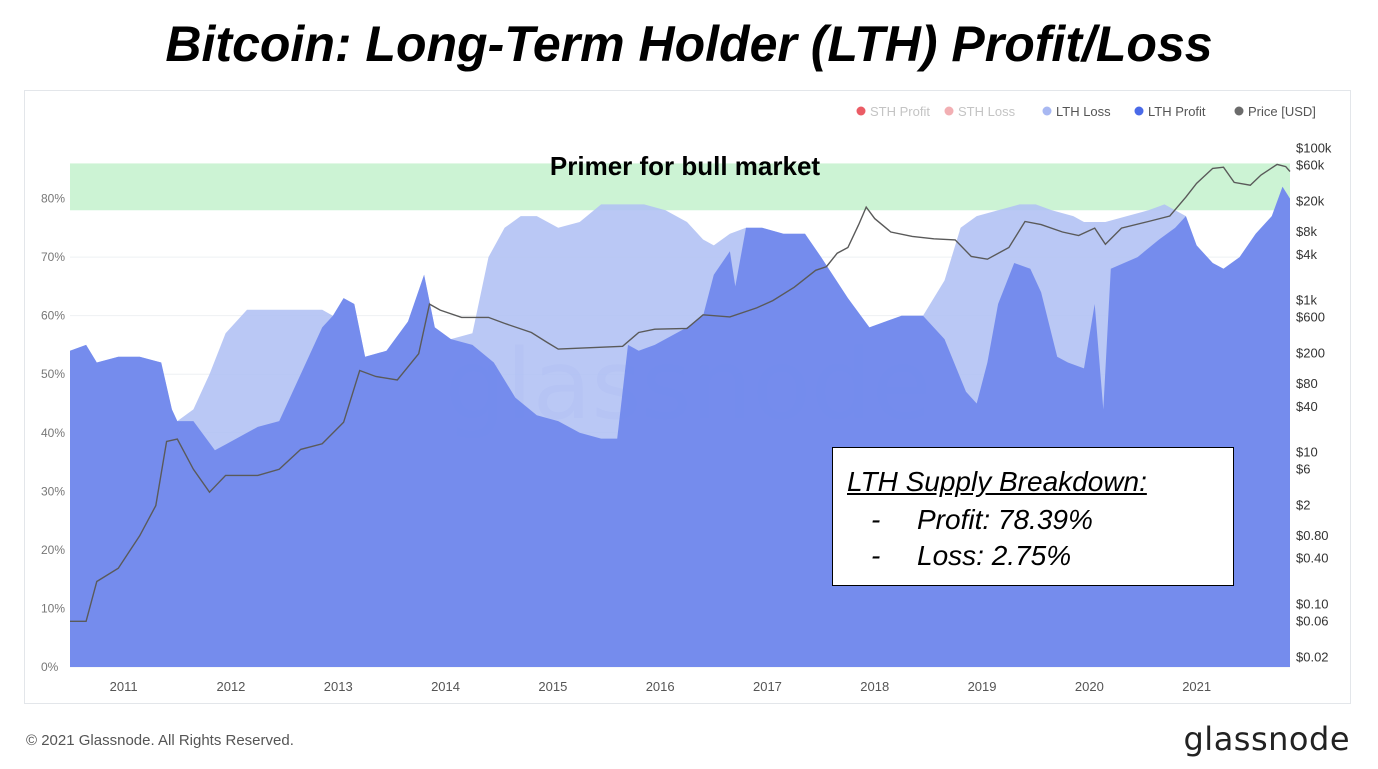  I want to click on x-tick-label: 2016, so click(660, 686).